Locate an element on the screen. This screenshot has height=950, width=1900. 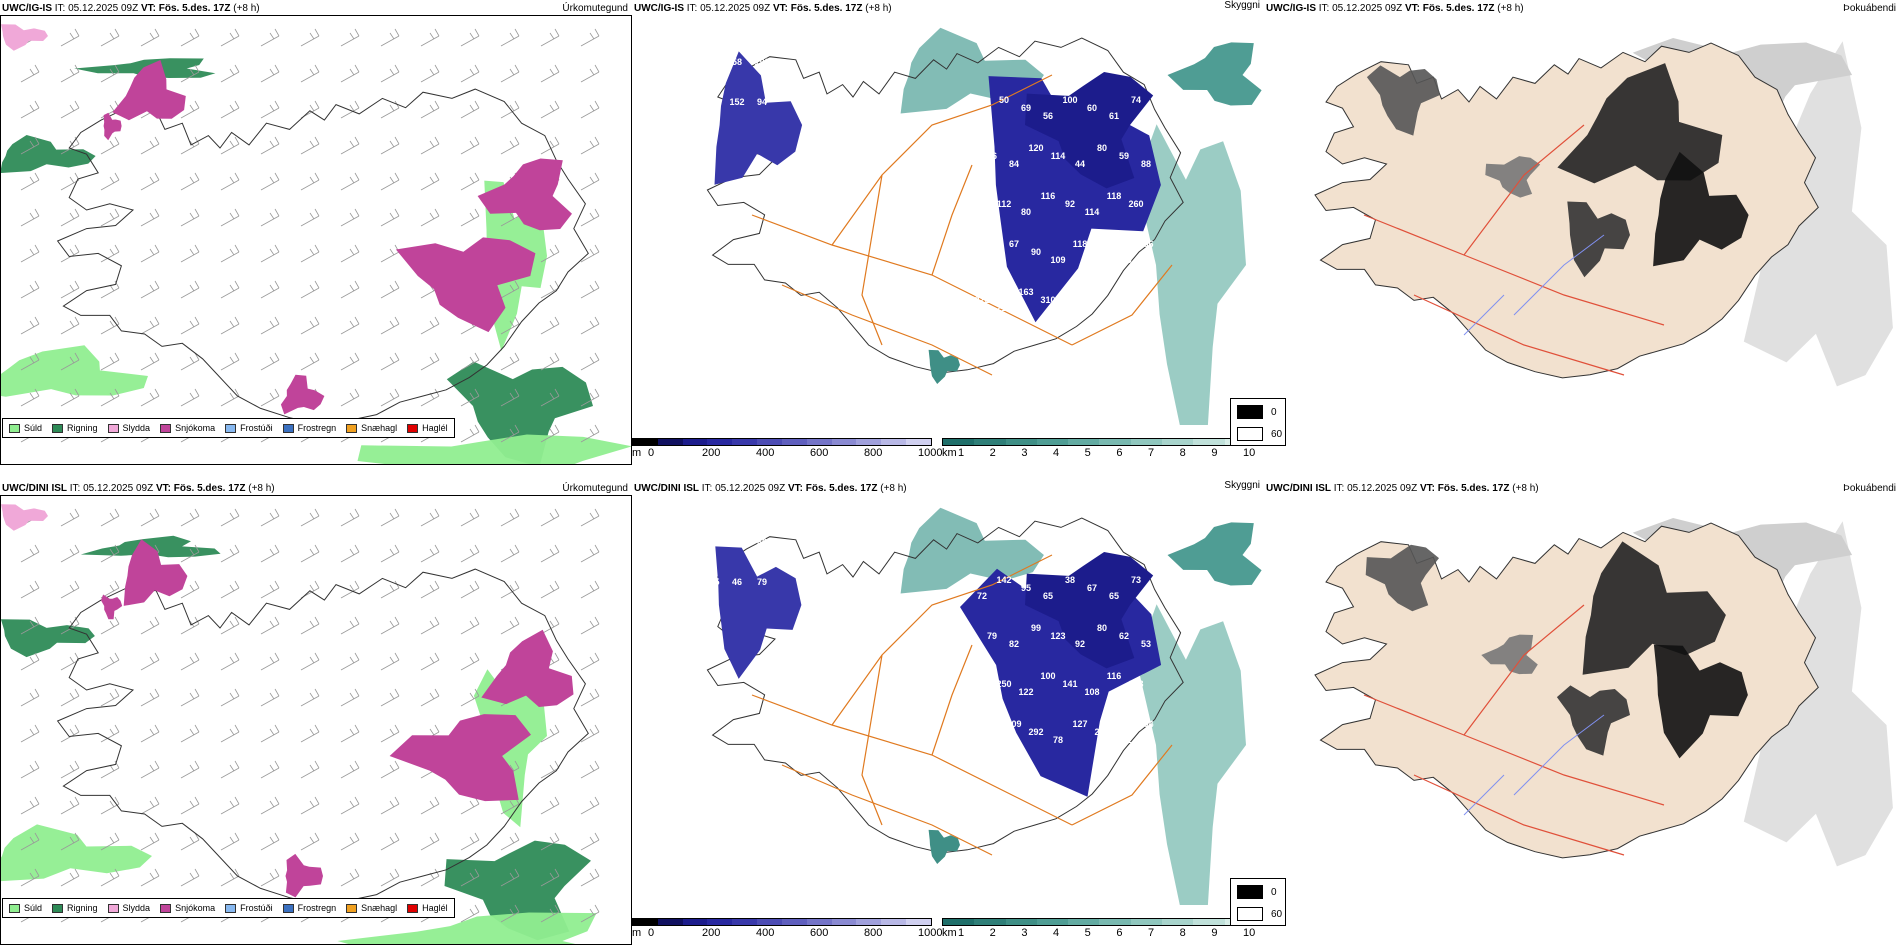
legend-entry: Snæhagl is located at coordinates (371, 428).